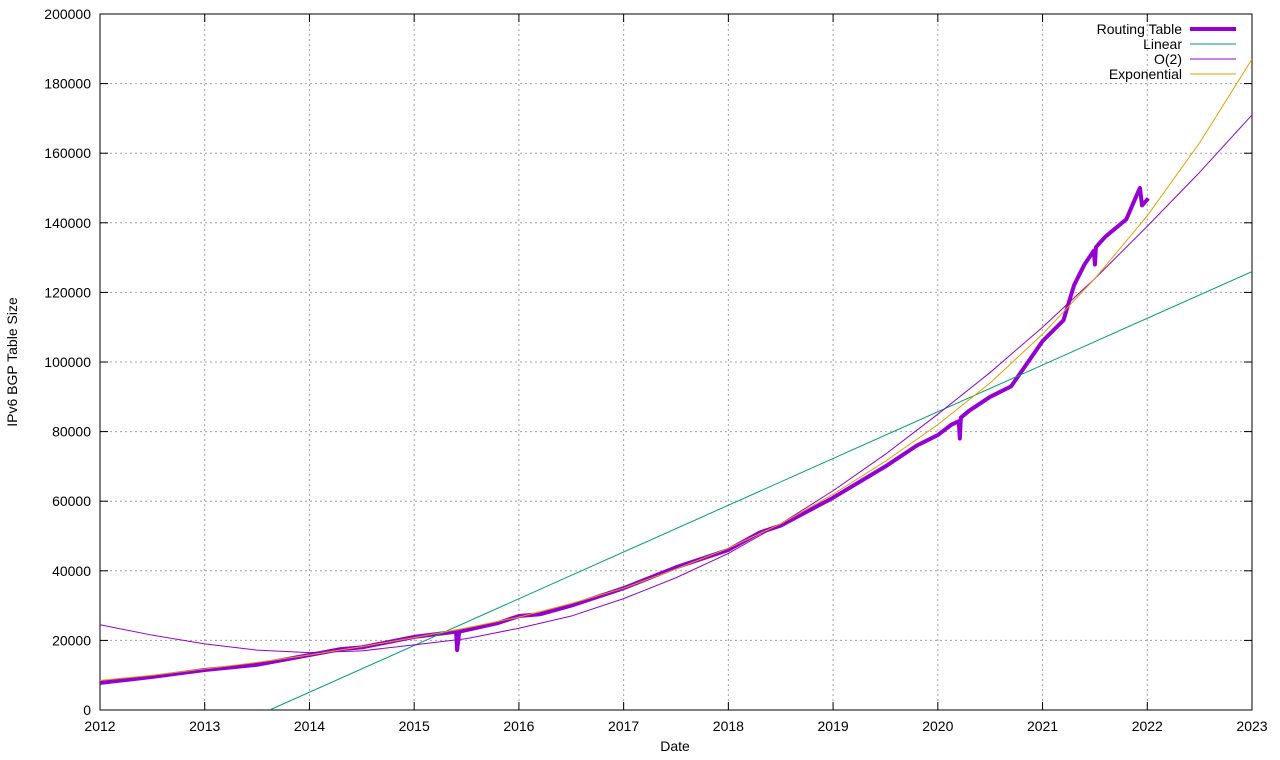 The image size is (1280, 760). I want to click on y-tick-label: 140000, so click(67, 223).